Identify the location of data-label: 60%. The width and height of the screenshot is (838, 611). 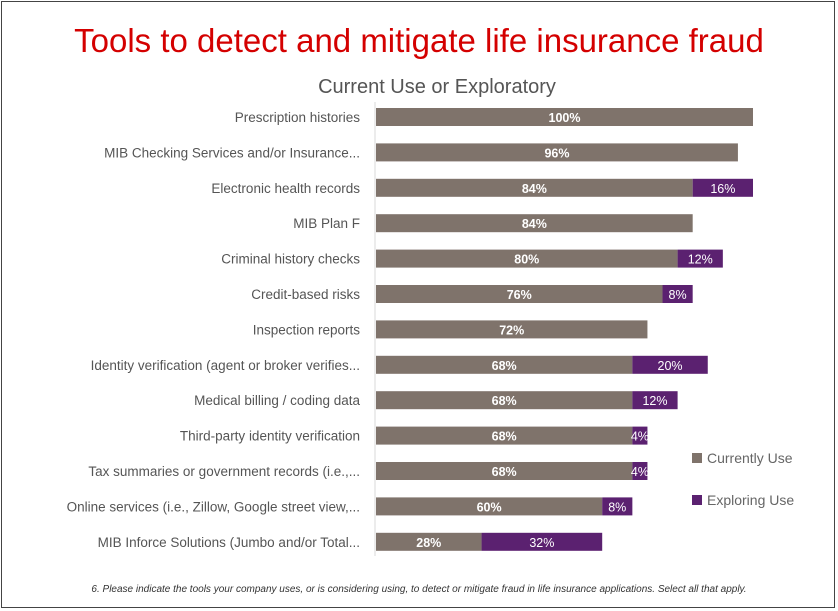
(489, 507).